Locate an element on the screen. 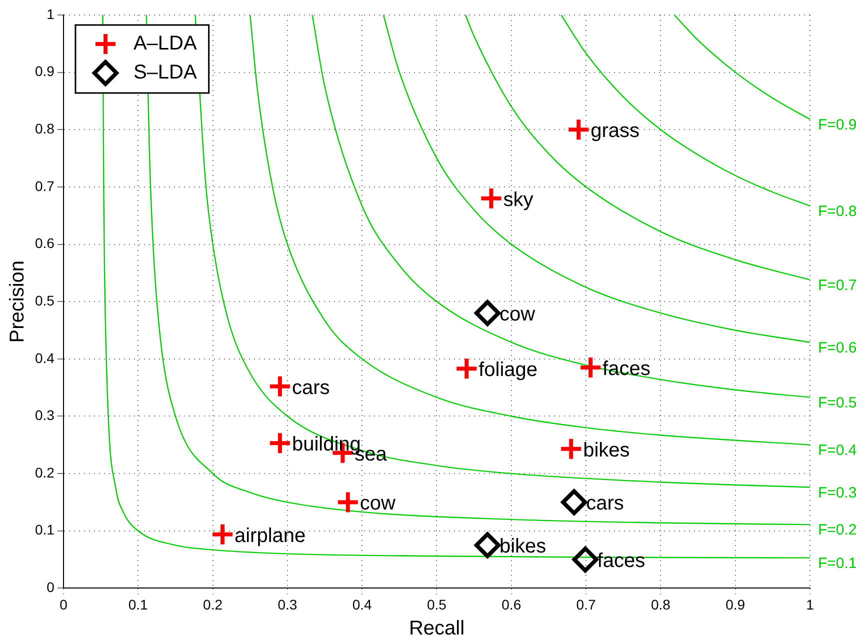  x-tick-label: 0.6 is located at coordinates (512, 604).